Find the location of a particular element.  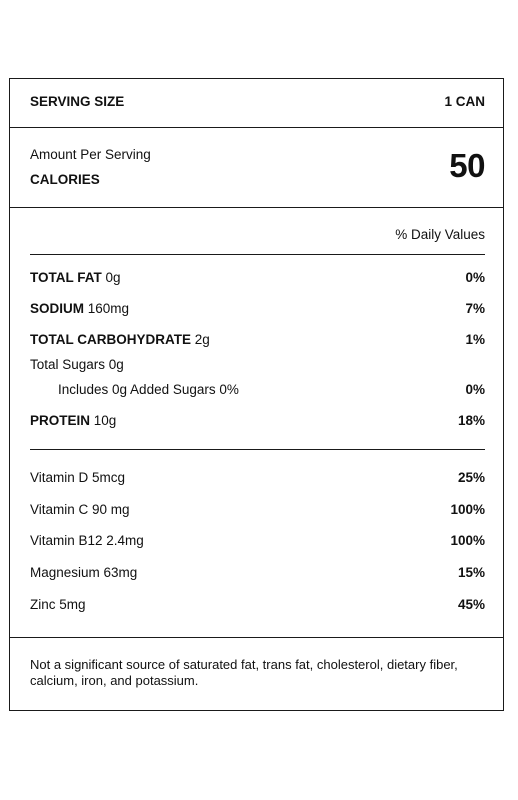

divider-calories is located at coordinates (256, 207).